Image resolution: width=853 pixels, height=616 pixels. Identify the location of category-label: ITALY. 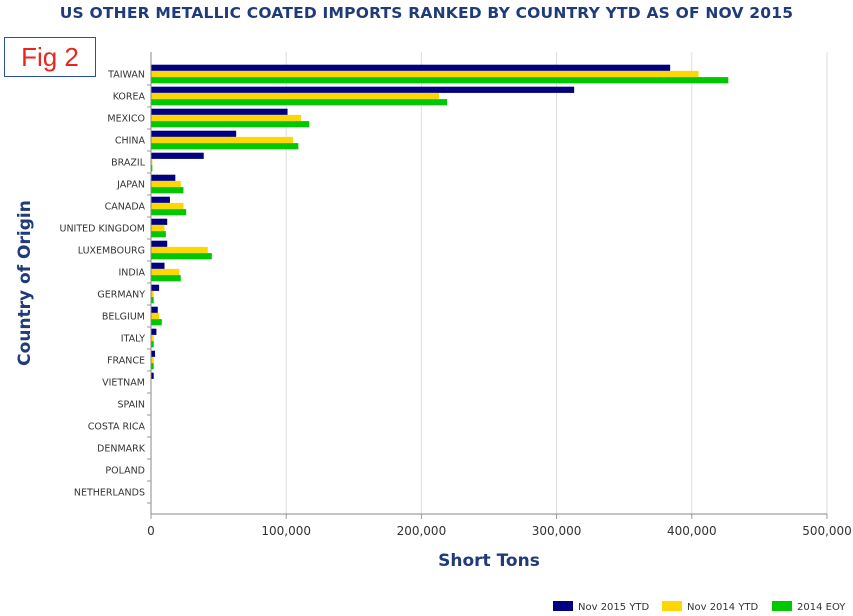
(133, 339).